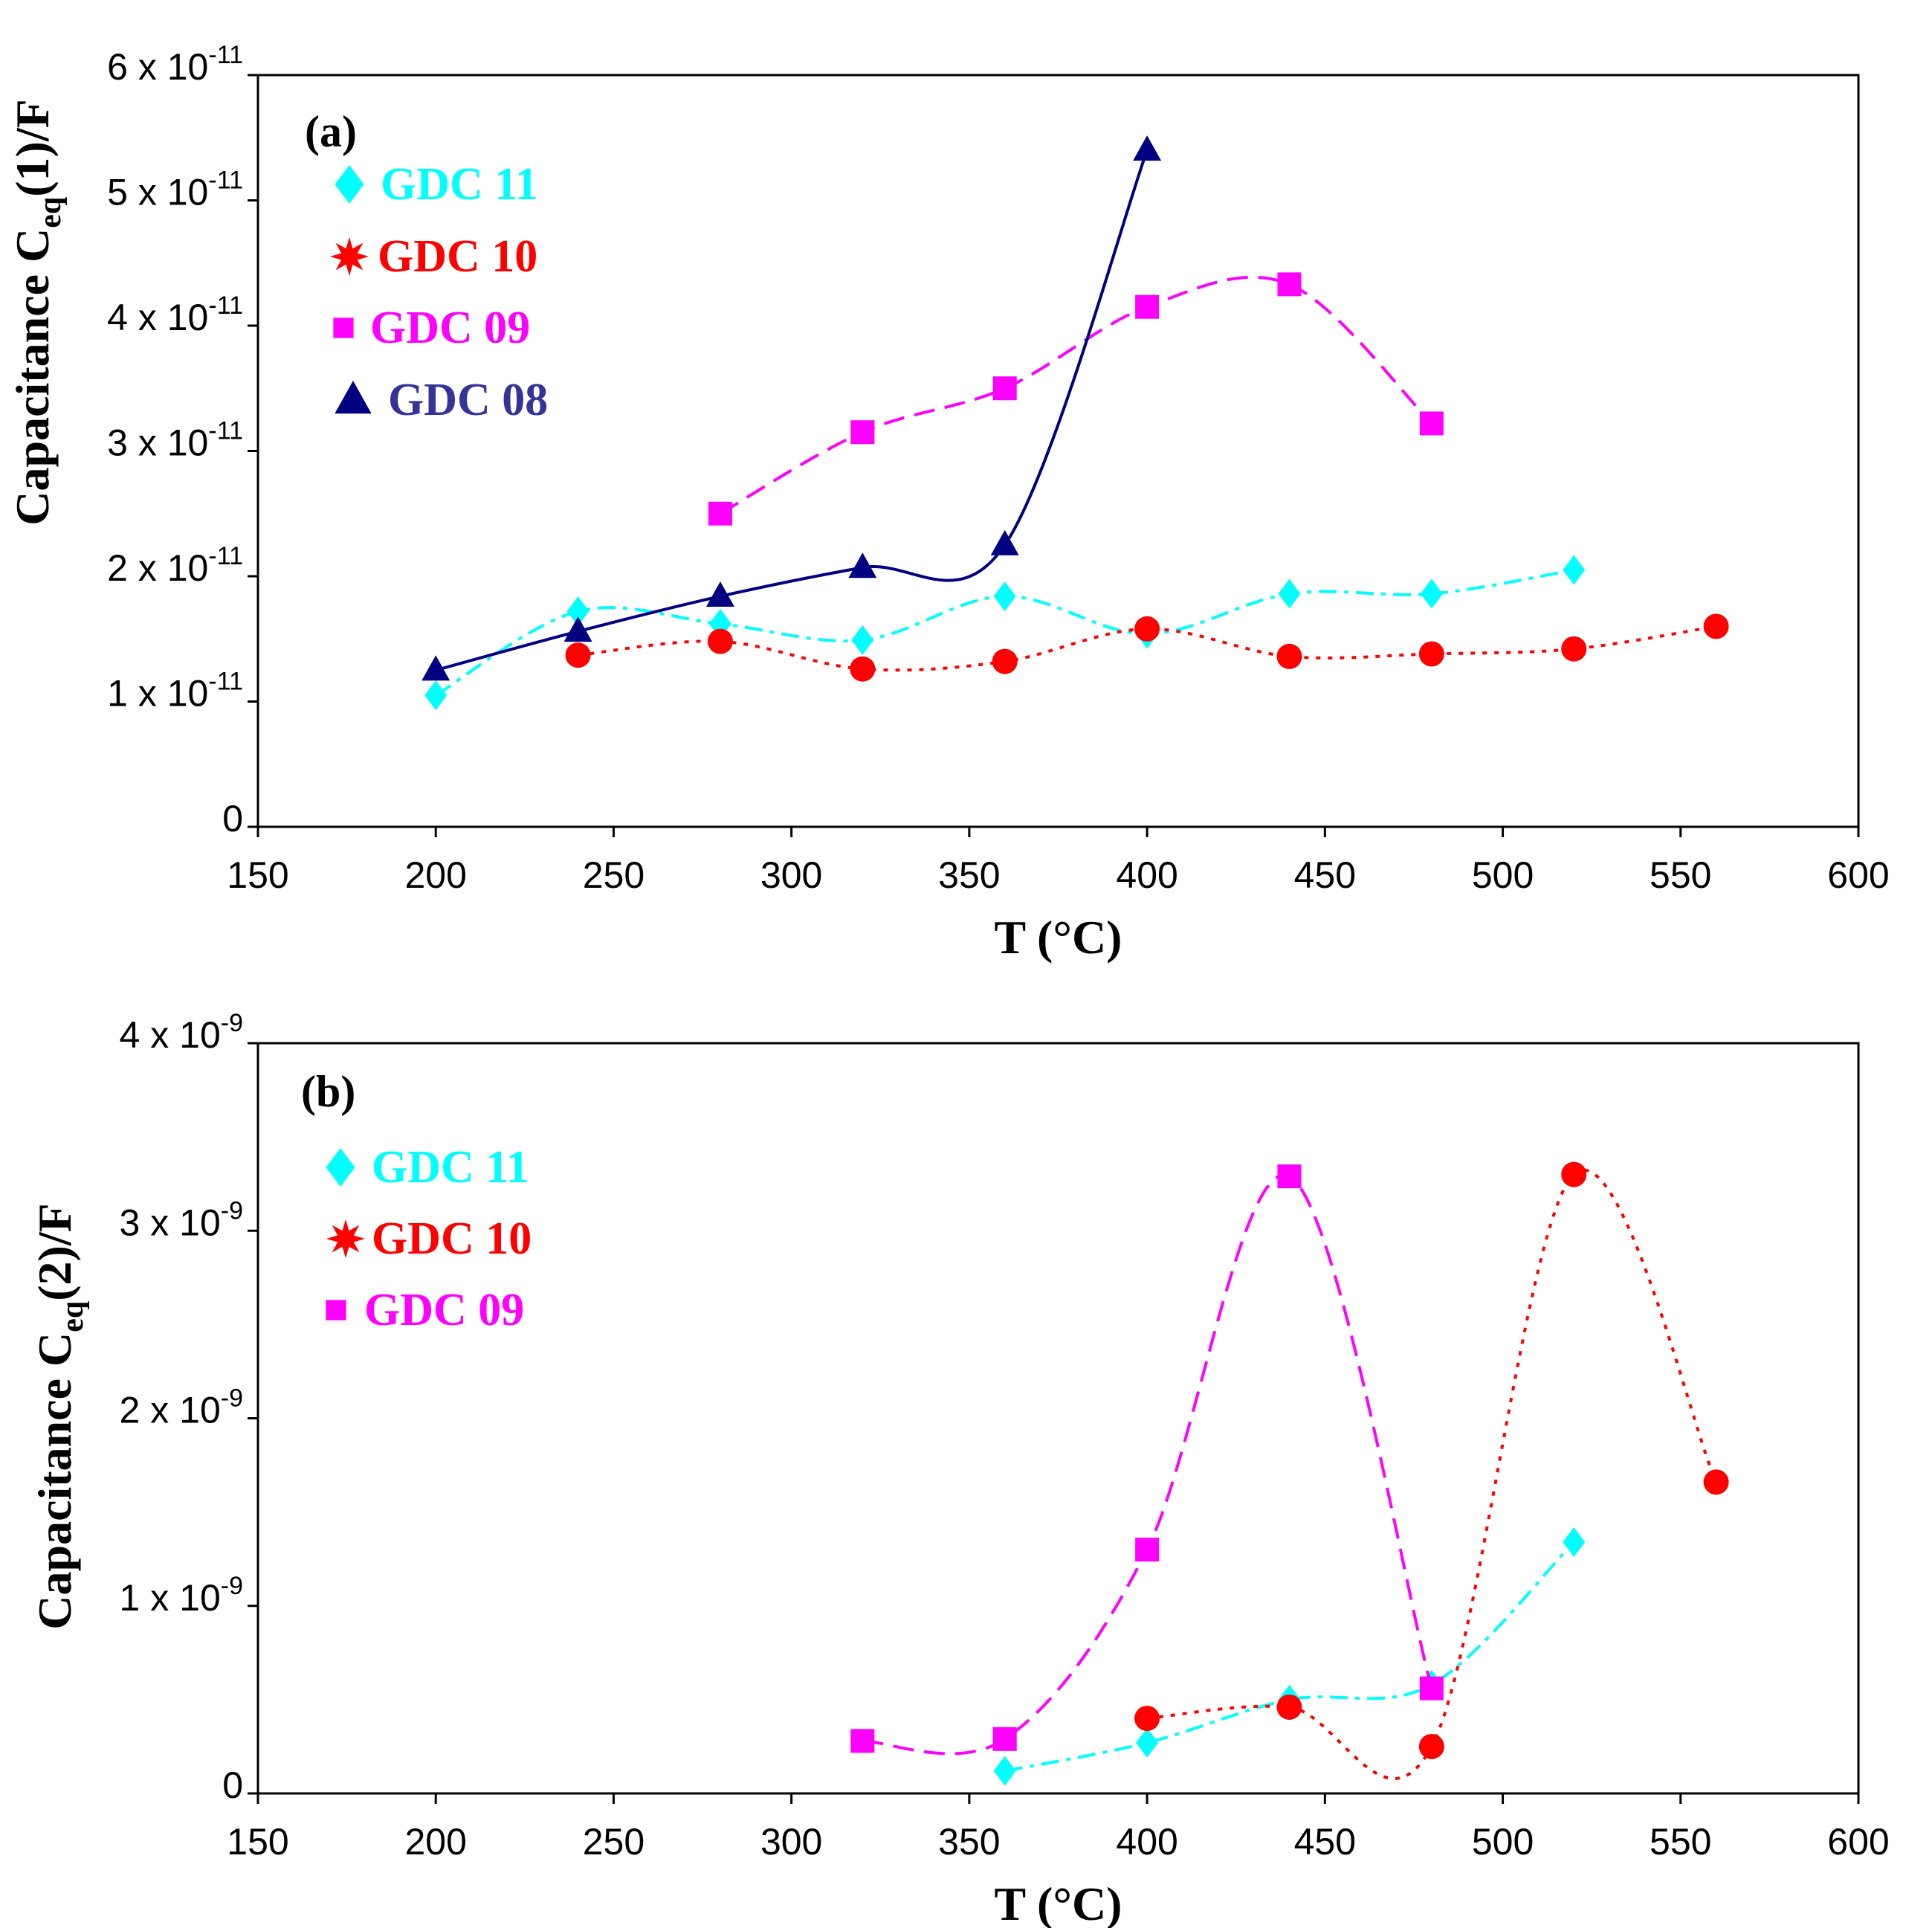 The width and height of the screenshot is (1932, 1928). Describe the element at coordinates (182, 1219) in the screenshot. I see `y-tick-label: 3 x 10⁻⁹` at that location.